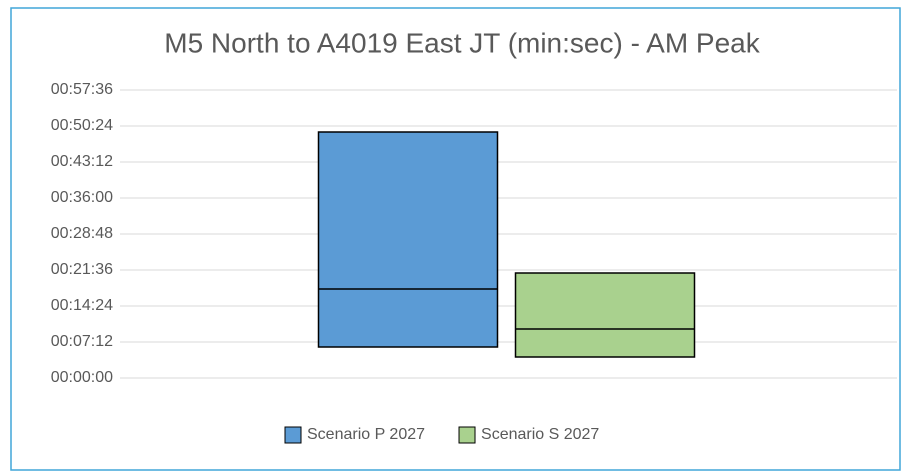  I want to click on legend-label: Scenario P 2027, so click(366, 434).